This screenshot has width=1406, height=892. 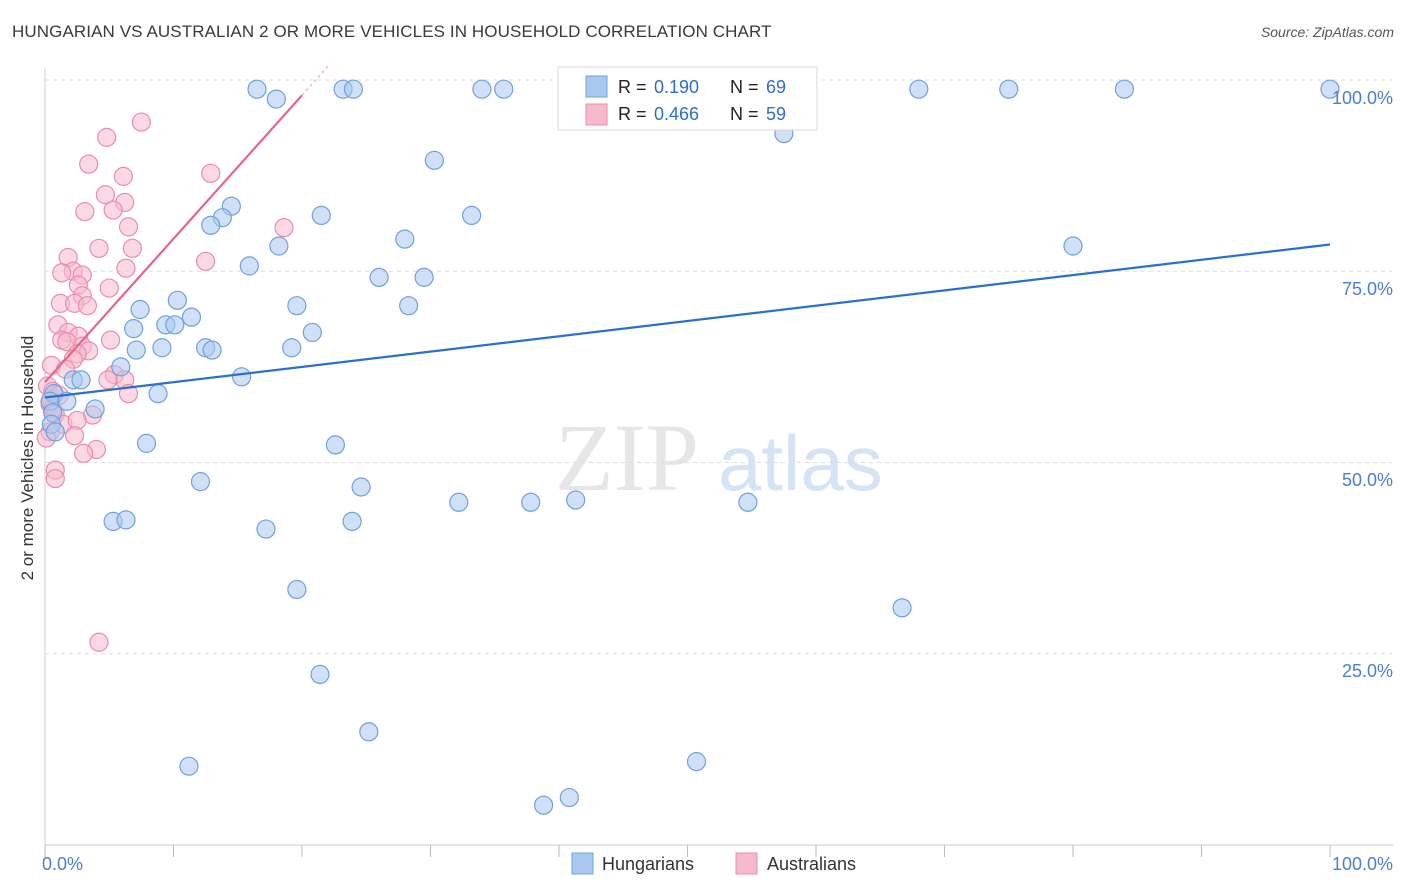 I want to click on australians-trend-extension, so click(x=316, y=79).